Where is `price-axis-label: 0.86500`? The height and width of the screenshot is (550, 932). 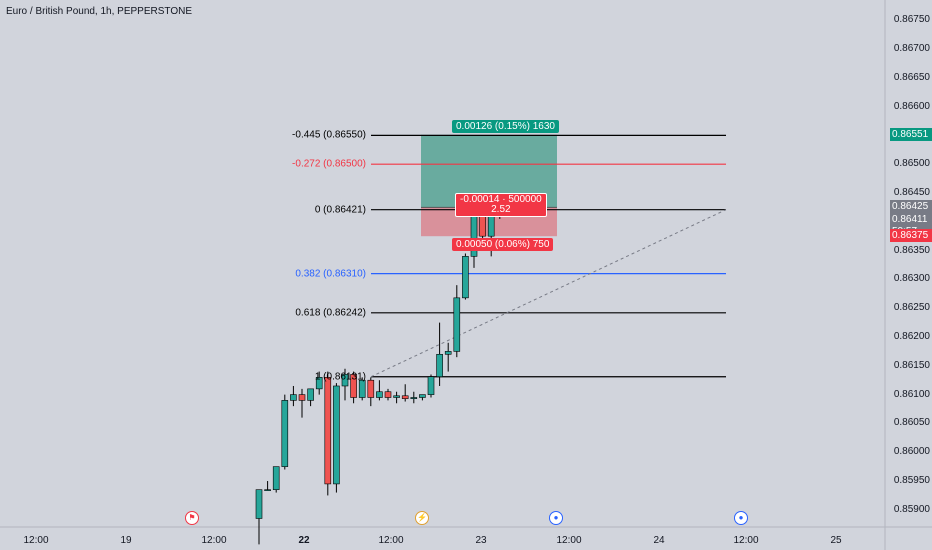 price-axis-label: 0.86500 is located at coordinates (911, 164).